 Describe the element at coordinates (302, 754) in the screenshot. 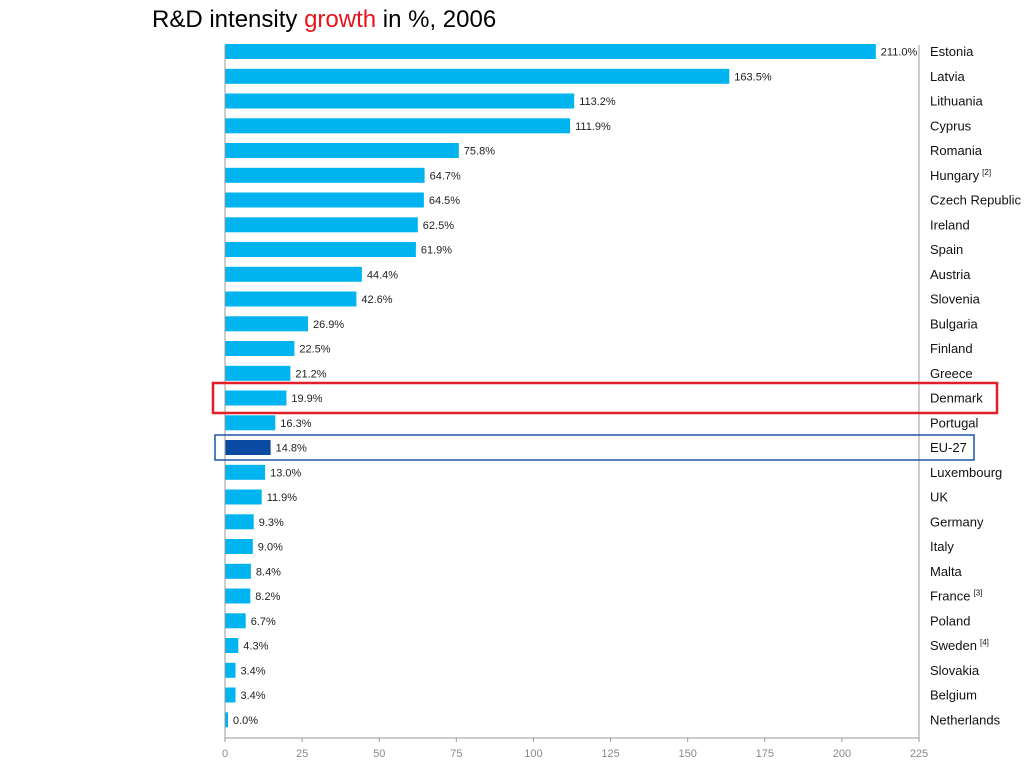

I see `x-tick-label: 25` at that location.